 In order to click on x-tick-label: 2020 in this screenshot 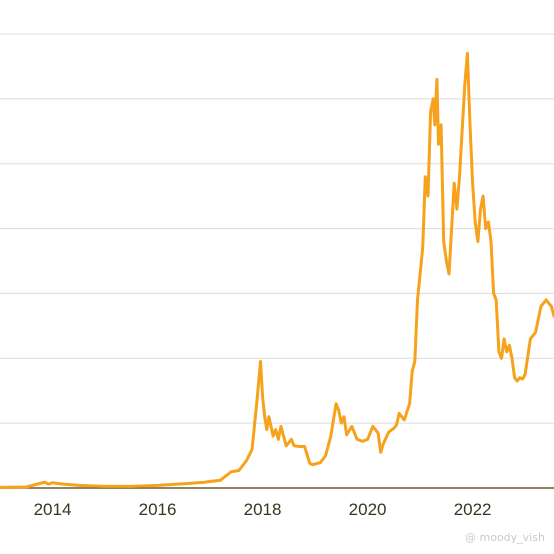, I will do `click(368, 509)`.